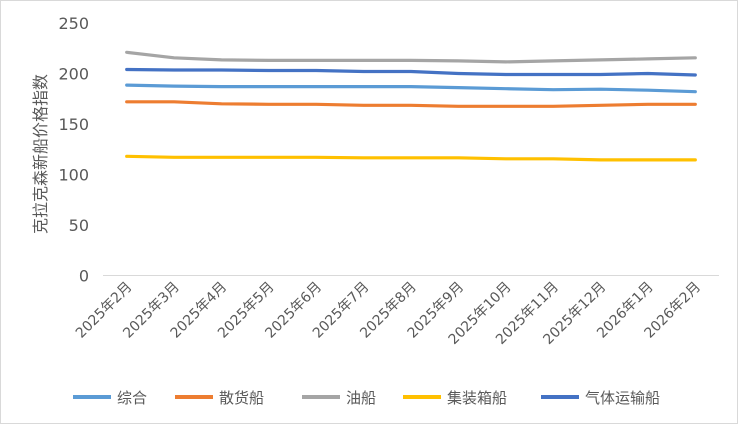  What do you see at coordinates (79, 225) in the screenshot?
I see `y-tick-label: 50` at bounding box center [79, 225].